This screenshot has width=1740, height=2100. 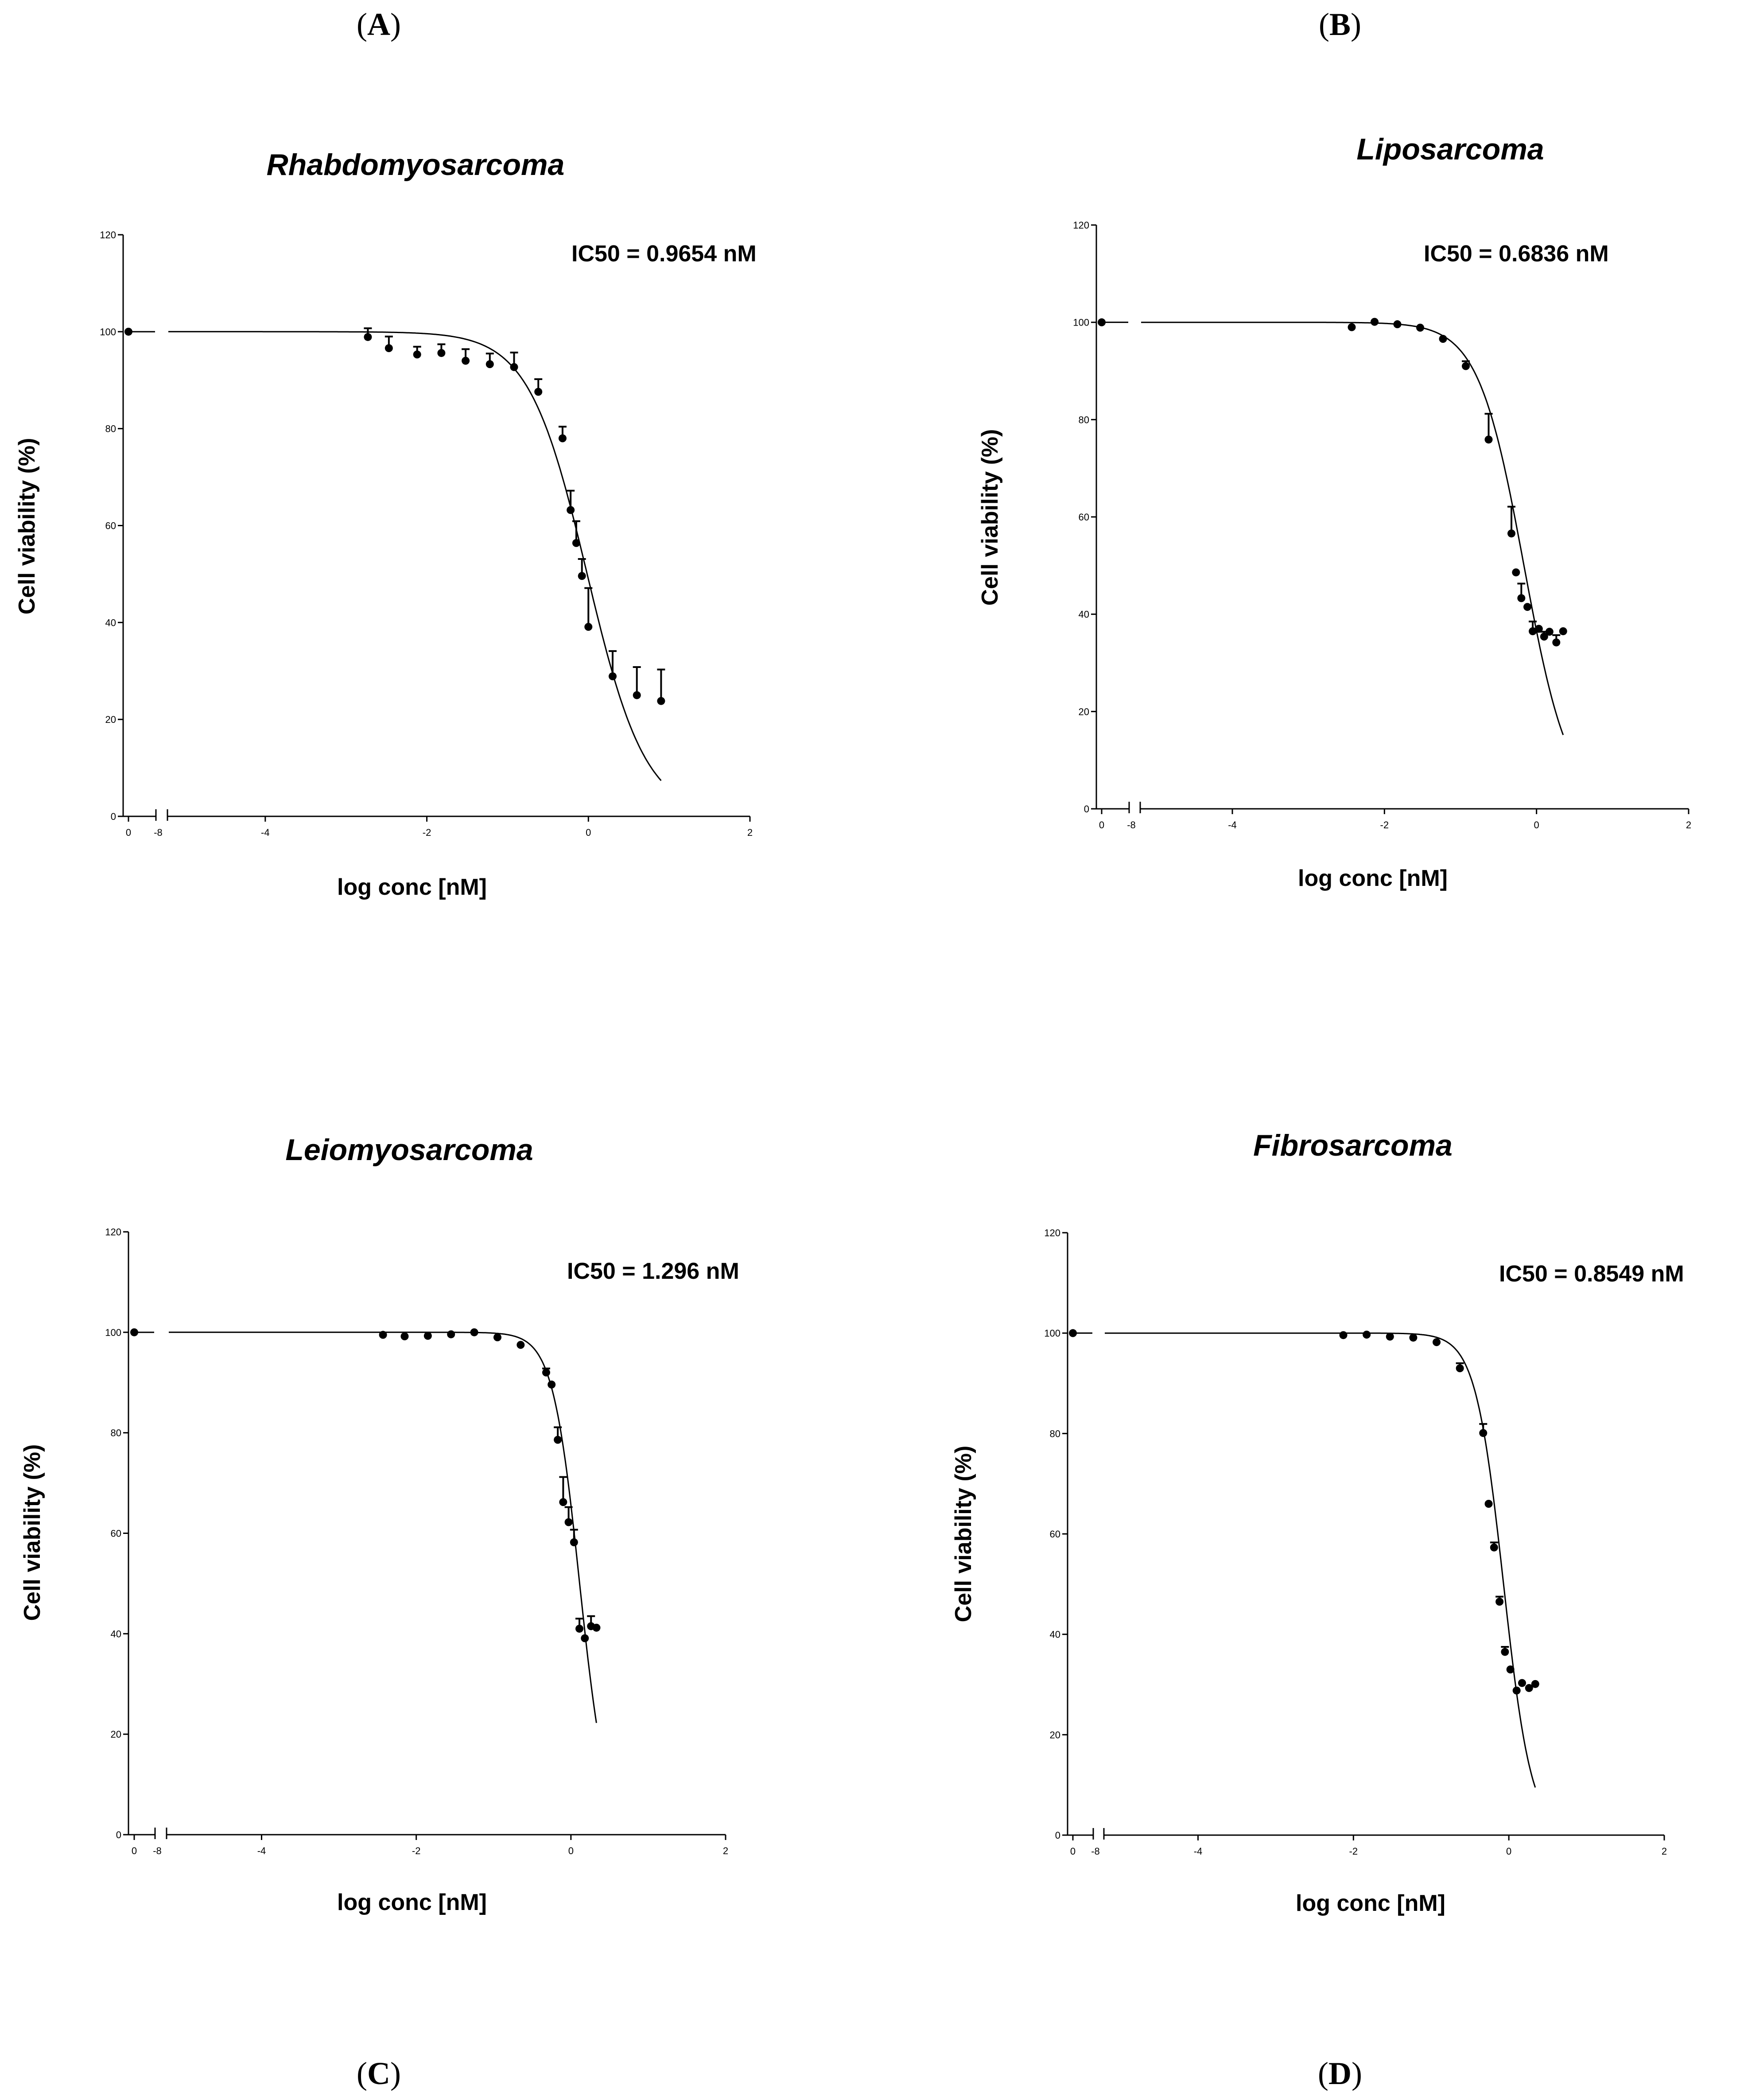 What do you see at coordinates (416, 165) in the screenshot?
I see `chart-title: Rhabdomyosarcoma` at bounding box center [416, 165].